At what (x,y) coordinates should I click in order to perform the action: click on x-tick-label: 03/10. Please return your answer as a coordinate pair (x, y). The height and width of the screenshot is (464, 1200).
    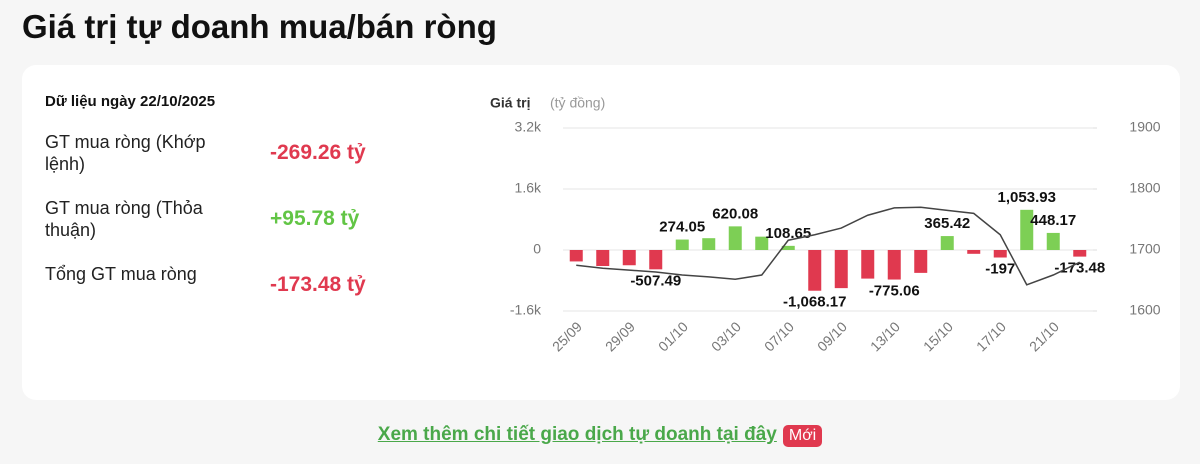
    Looking at the image, I should click on (726, 336).